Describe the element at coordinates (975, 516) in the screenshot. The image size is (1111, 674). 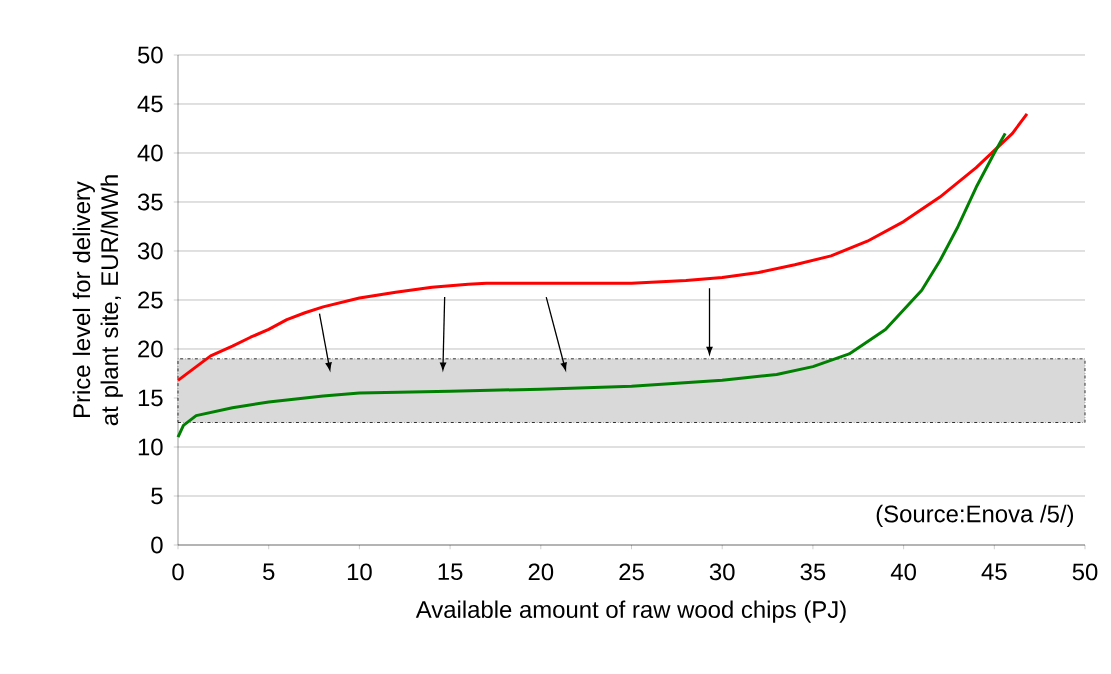
I see `annotation: (Source:Enova /5/)` at that location.